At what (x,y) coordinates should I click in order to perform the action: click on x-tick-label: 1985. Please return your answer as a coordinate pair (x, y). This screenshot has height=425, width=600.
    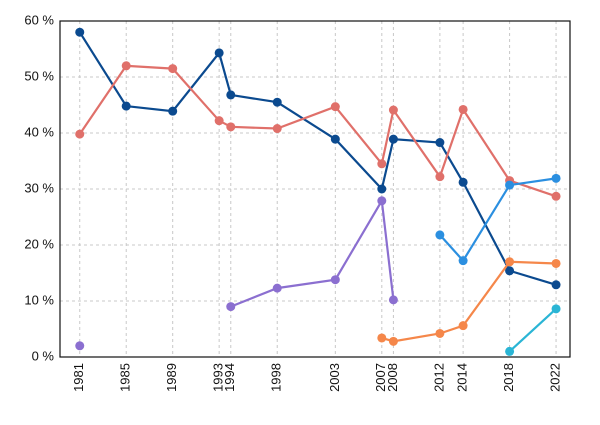
    Looking at the image, I should click on (125, 377).